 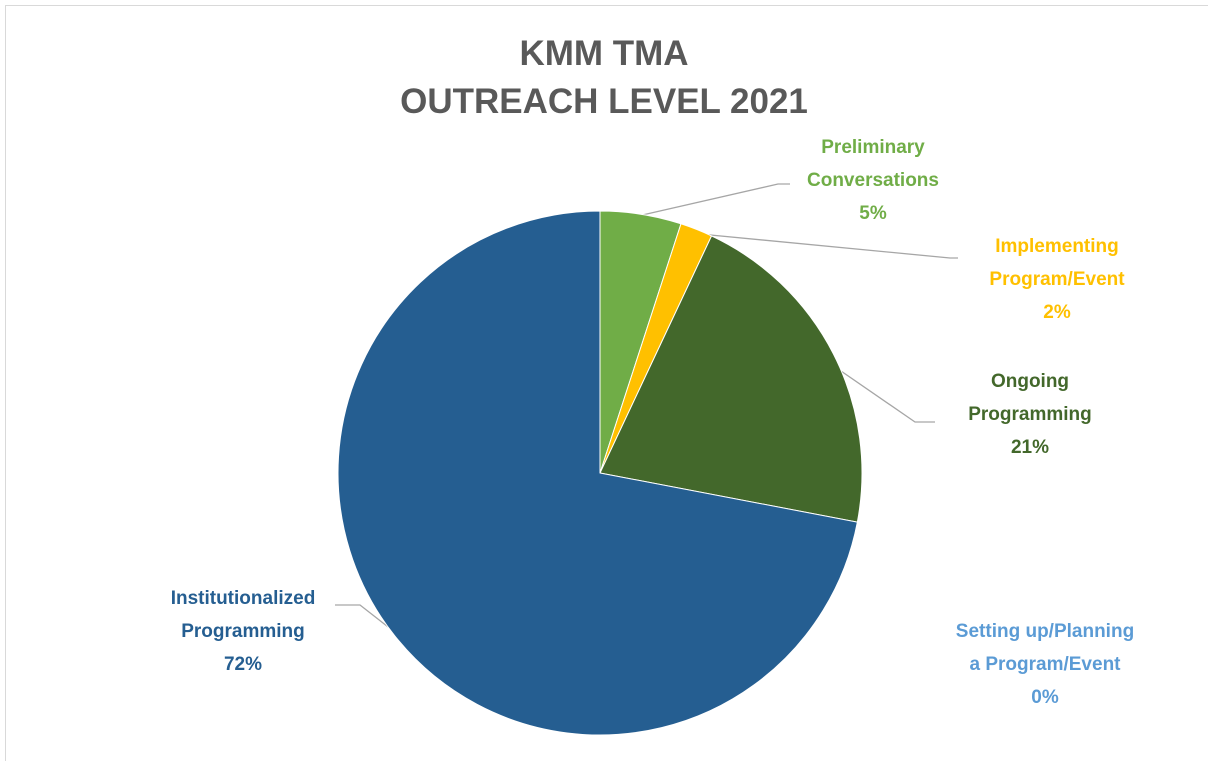 What do you see at coordinates (604, 77) in the screenshot?
I see `chart-title: KMM TMA OUTREACH LEVEL 2021` at bounding box center [604, 77].